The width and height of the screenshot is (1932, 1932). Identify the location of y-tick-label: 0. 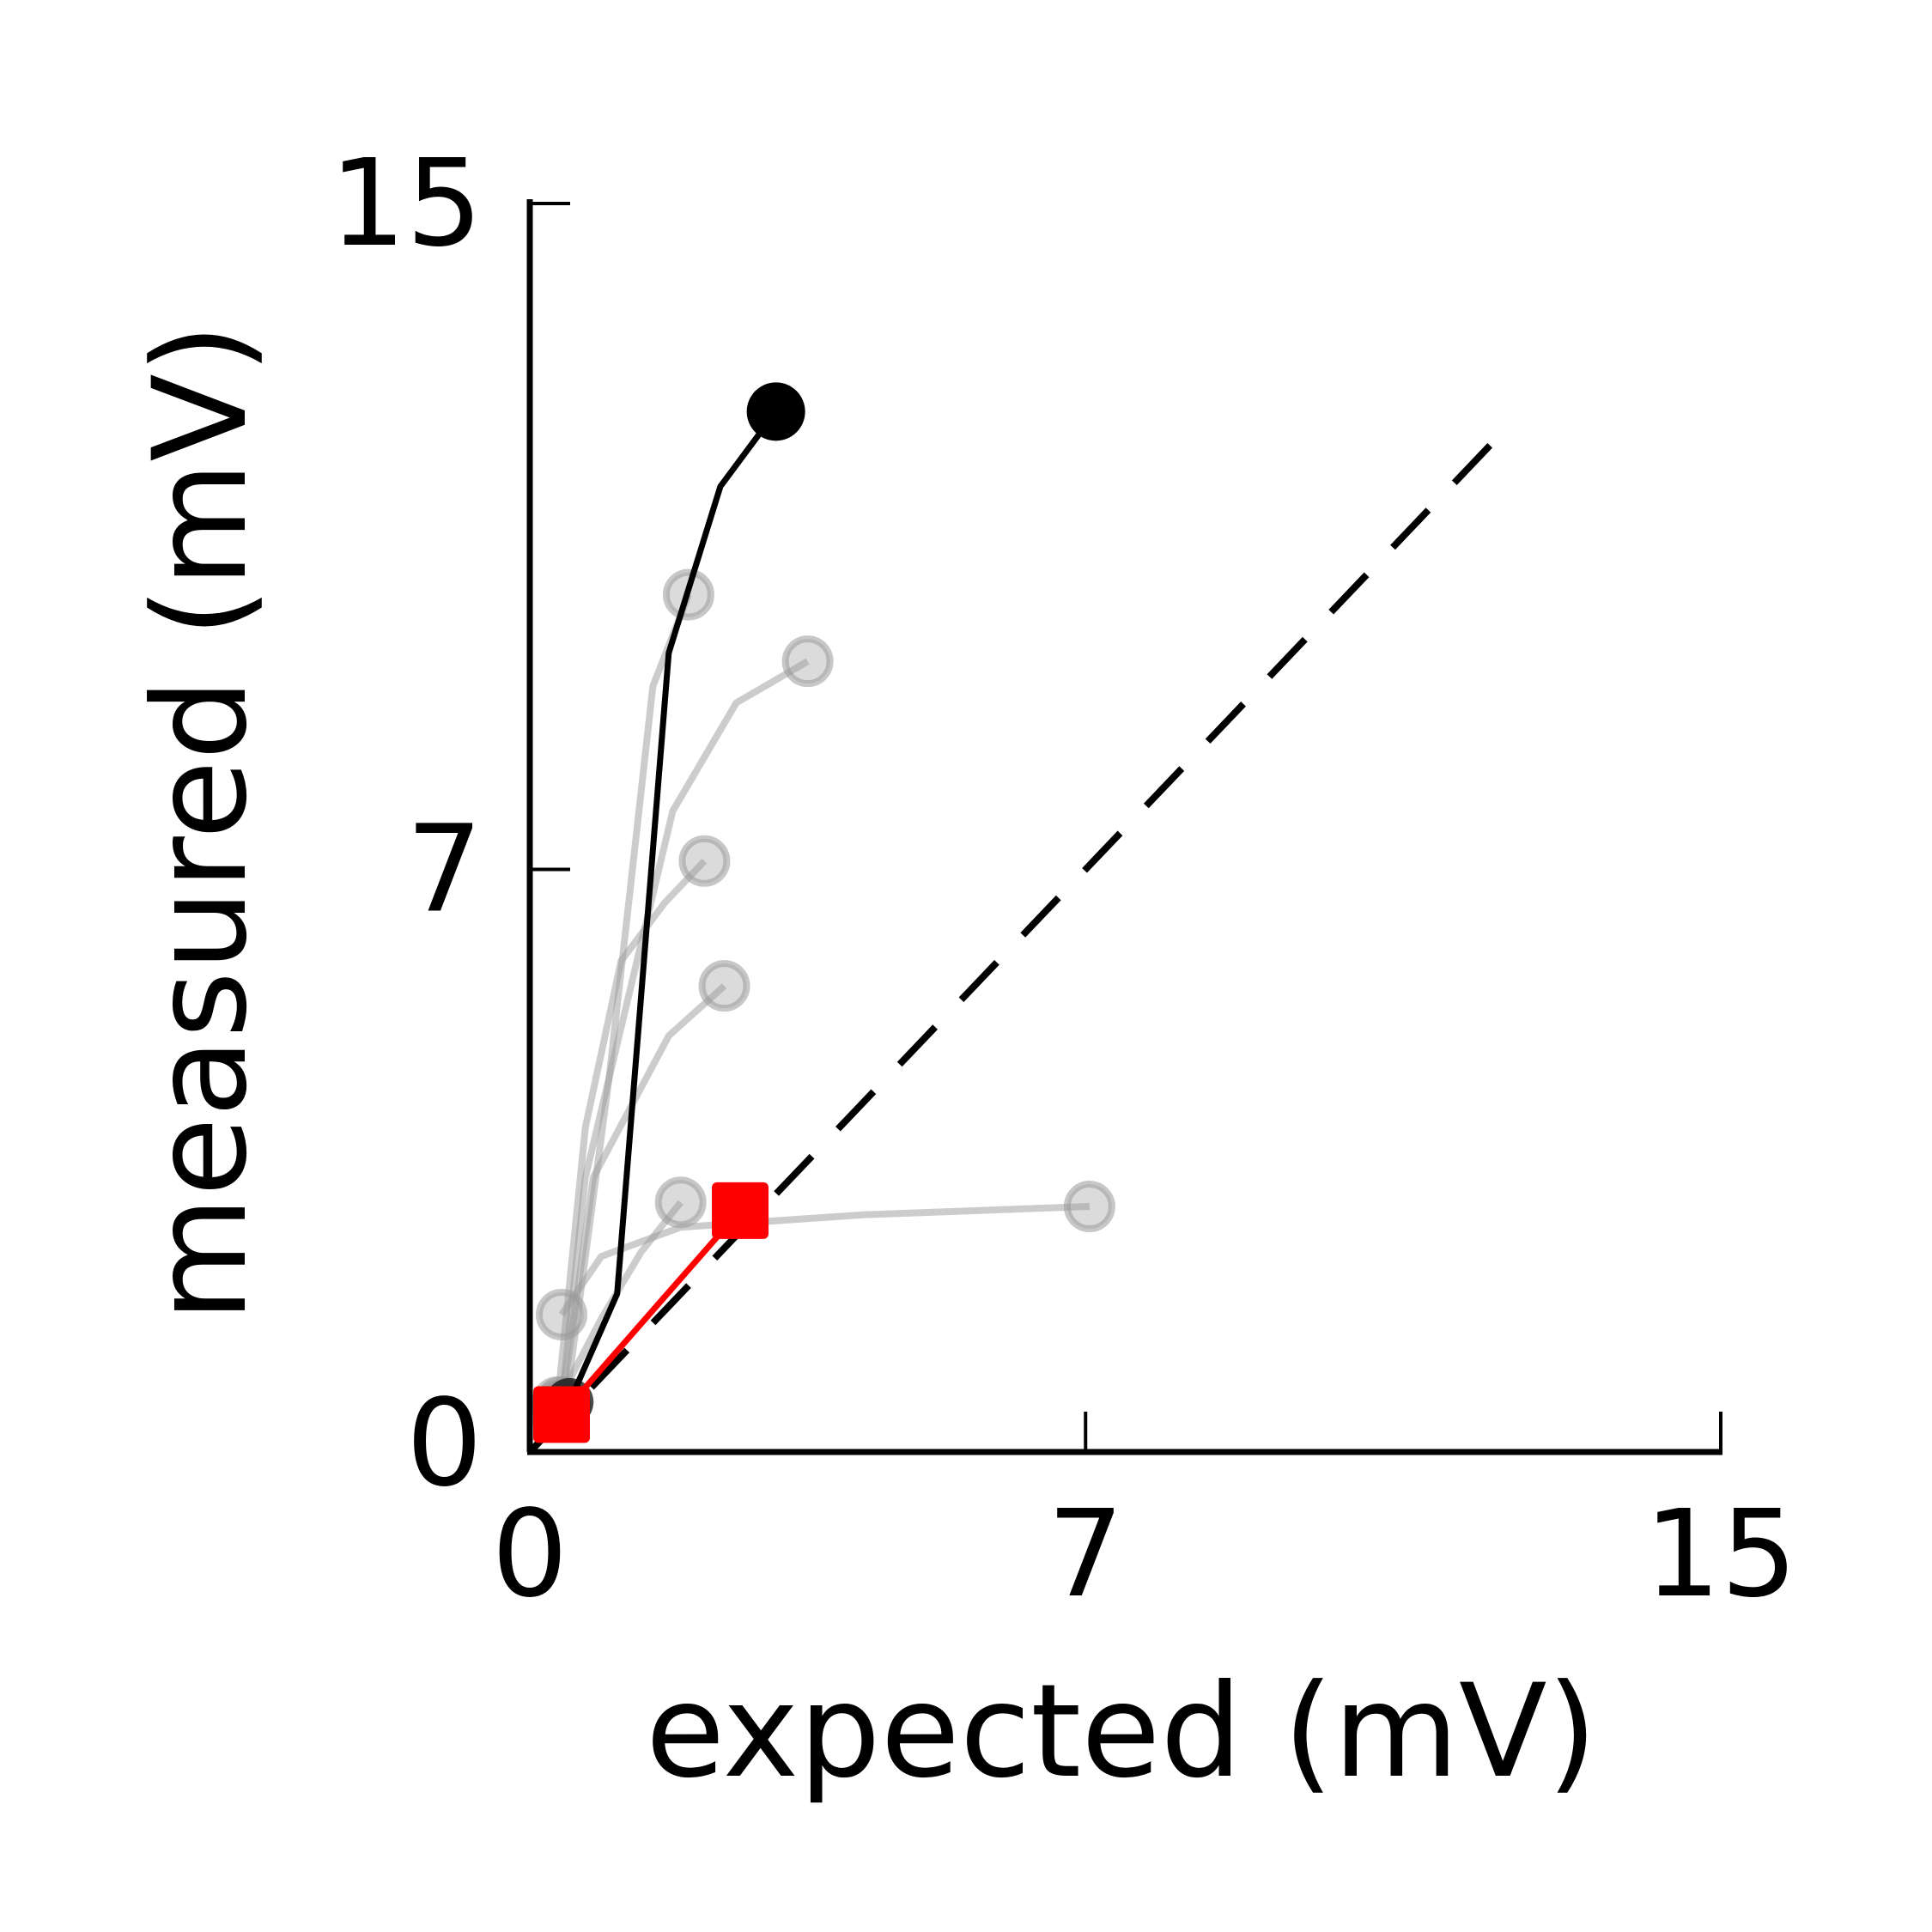
(444, 1444).